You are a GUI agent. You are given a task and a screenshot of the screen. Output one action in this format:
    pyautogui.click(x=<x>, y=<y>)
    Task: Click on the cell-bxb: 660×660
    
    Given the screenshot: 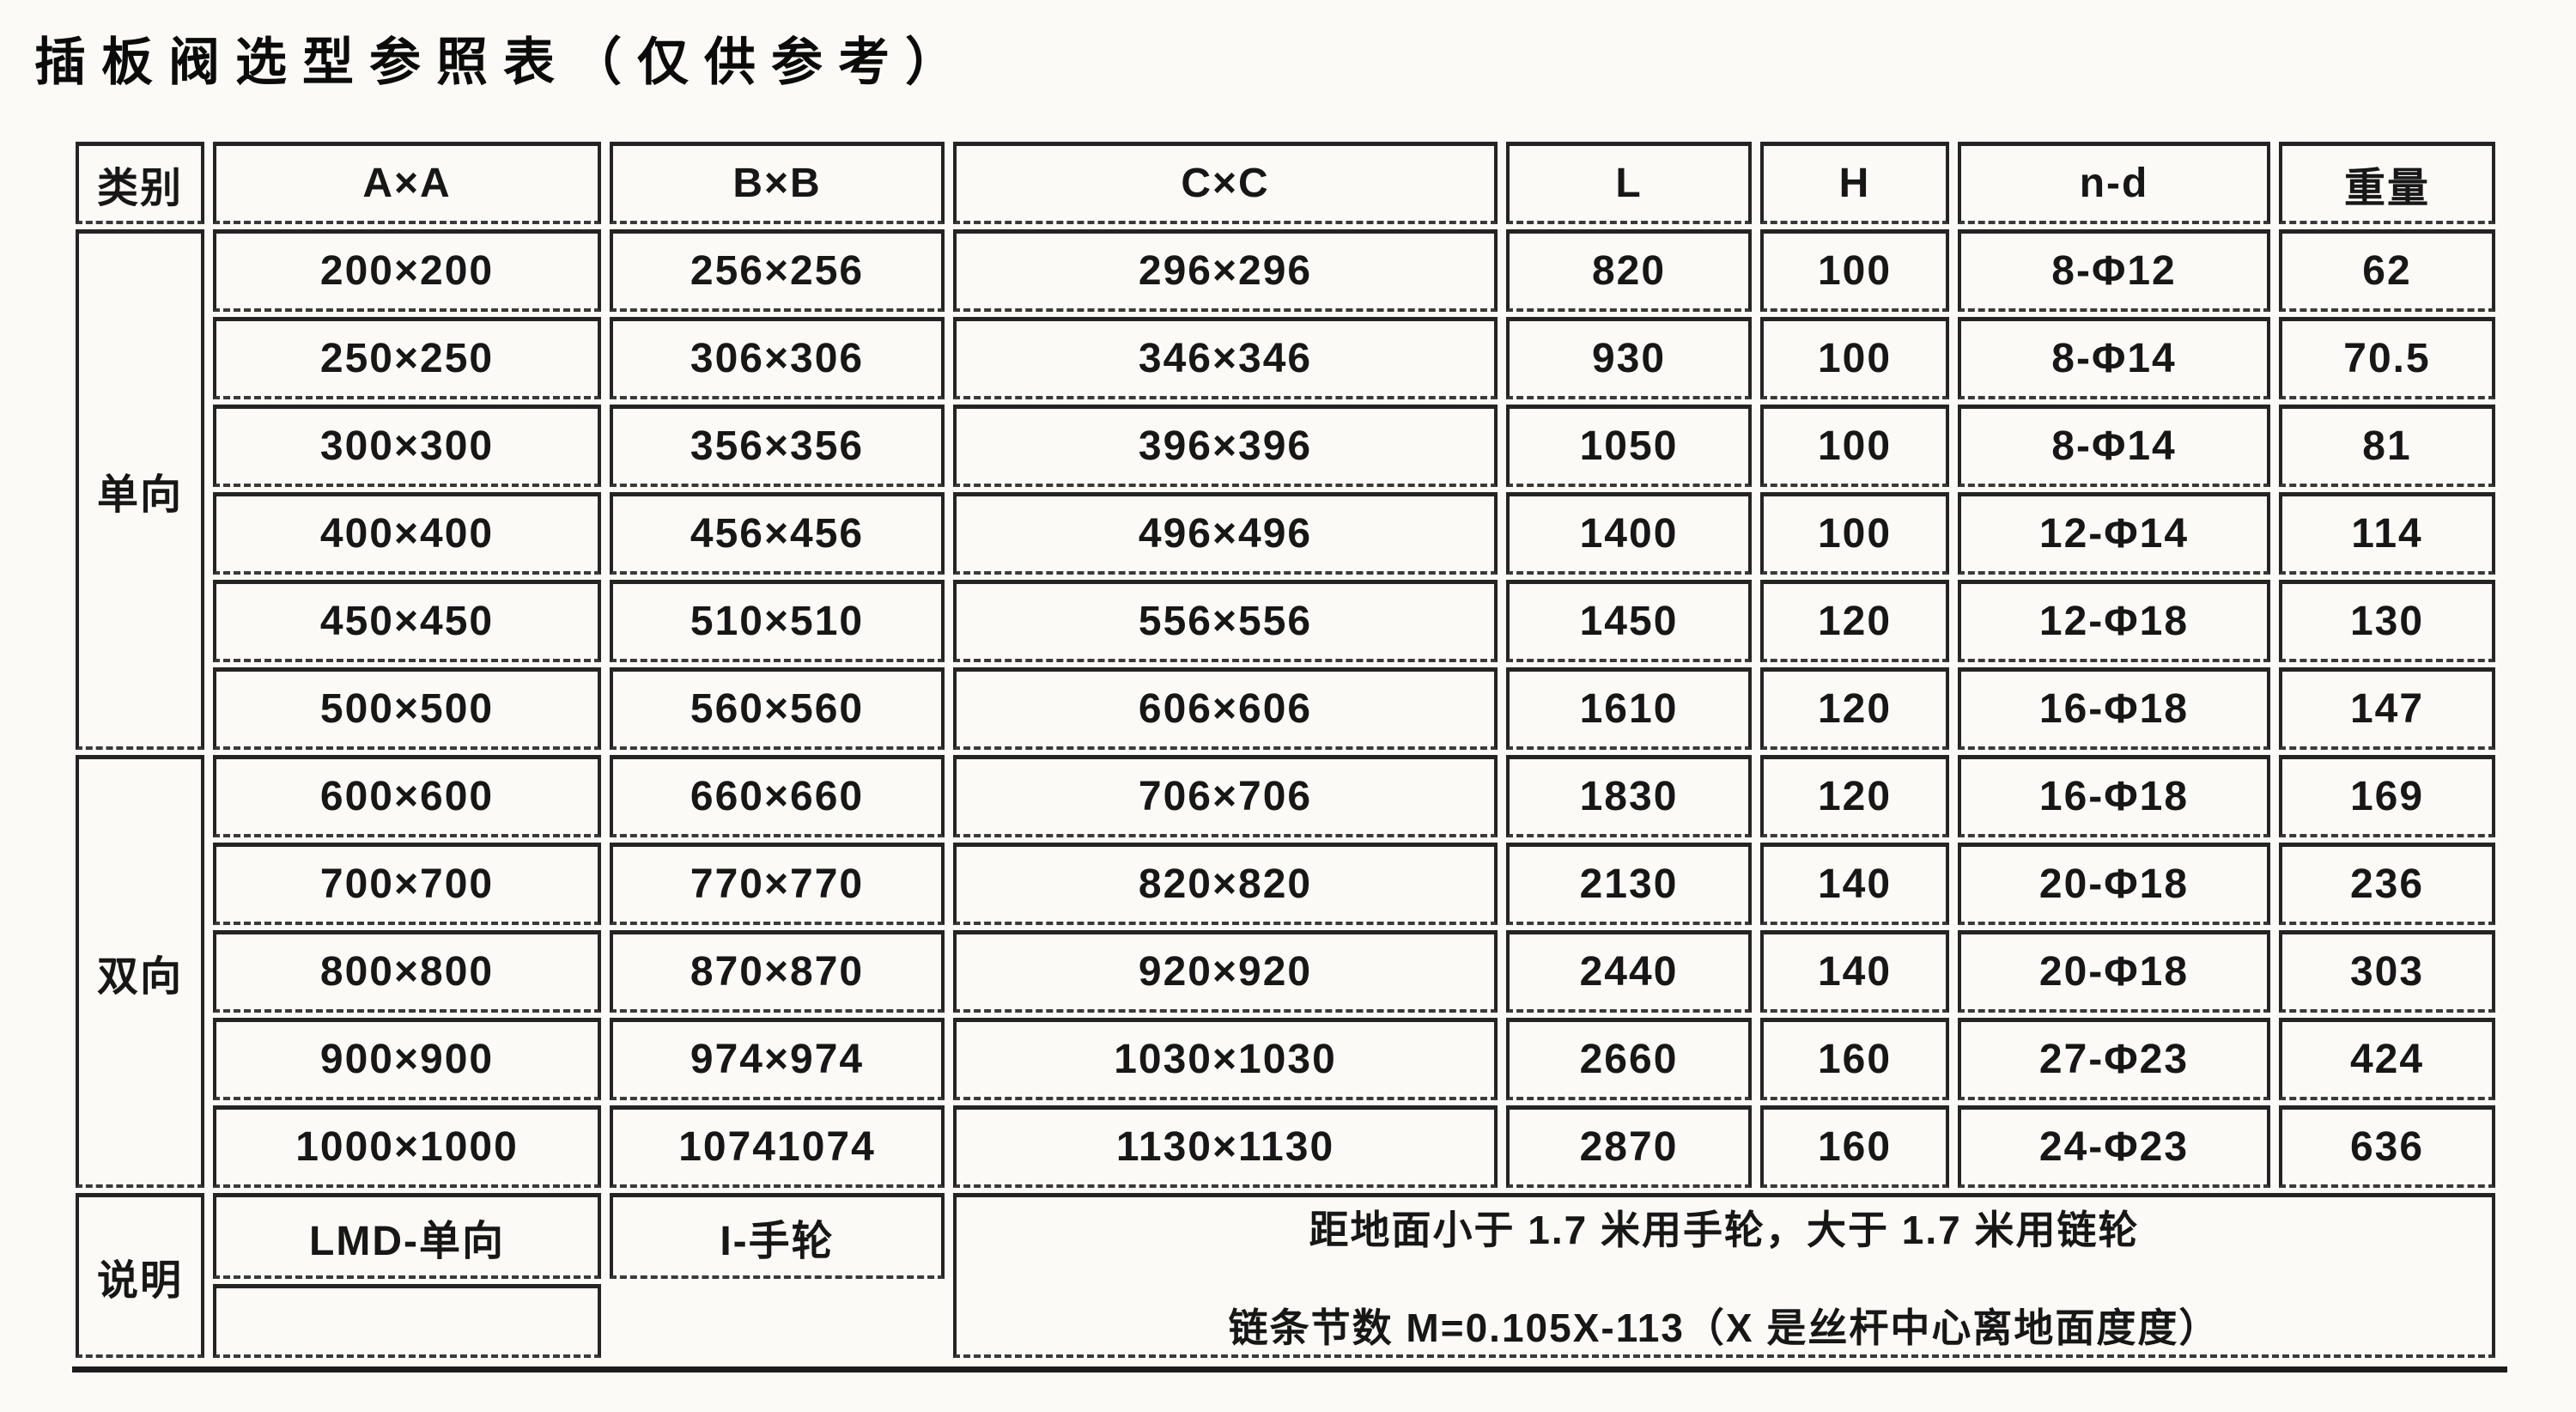 What is the action you would take?
    pyautogui.click(x=777, y=796)
    